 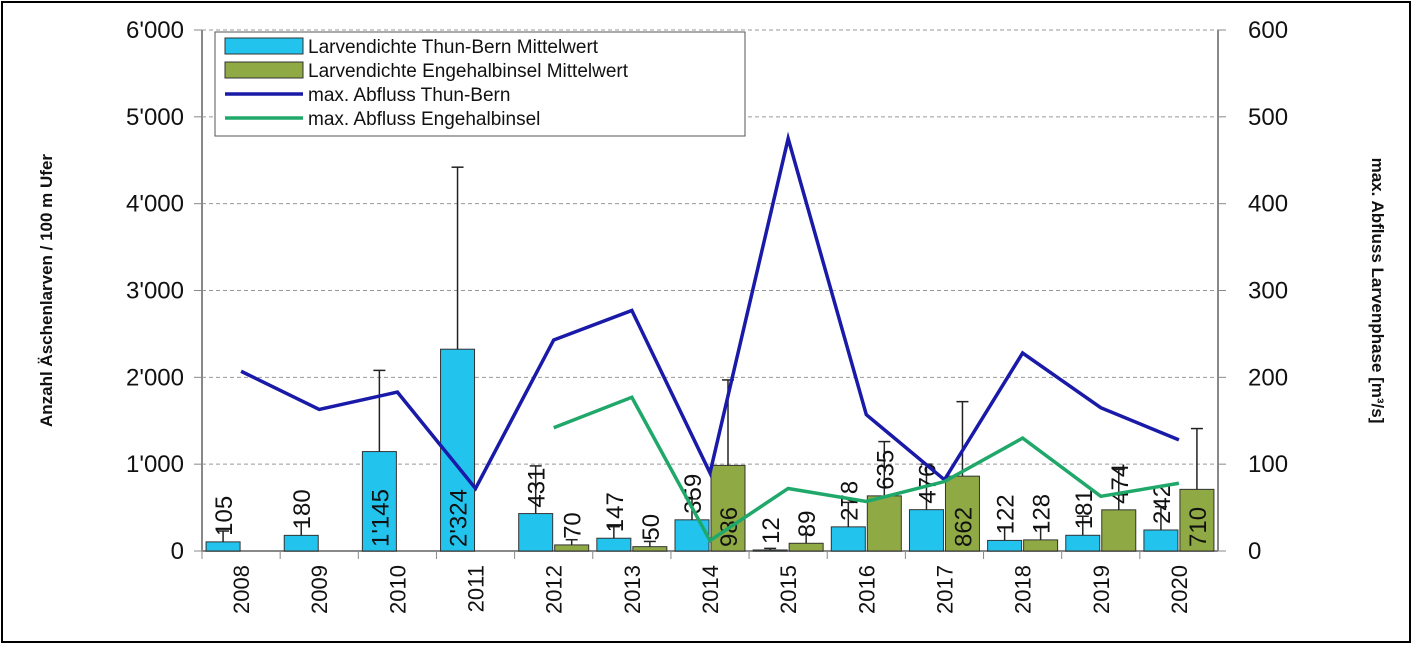 I want to click on value-label: 147, so click(x=615, y=512).